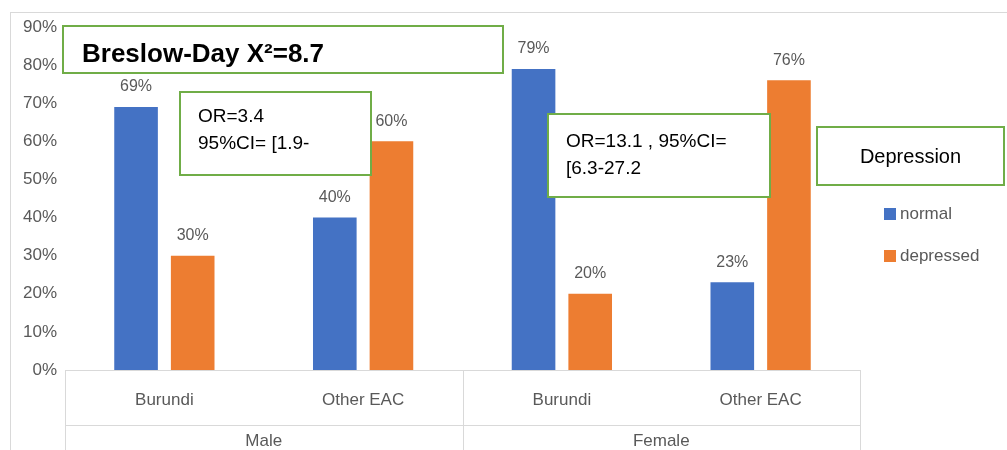  I want to click on y-tick-label: 50%, so click(39, 179).